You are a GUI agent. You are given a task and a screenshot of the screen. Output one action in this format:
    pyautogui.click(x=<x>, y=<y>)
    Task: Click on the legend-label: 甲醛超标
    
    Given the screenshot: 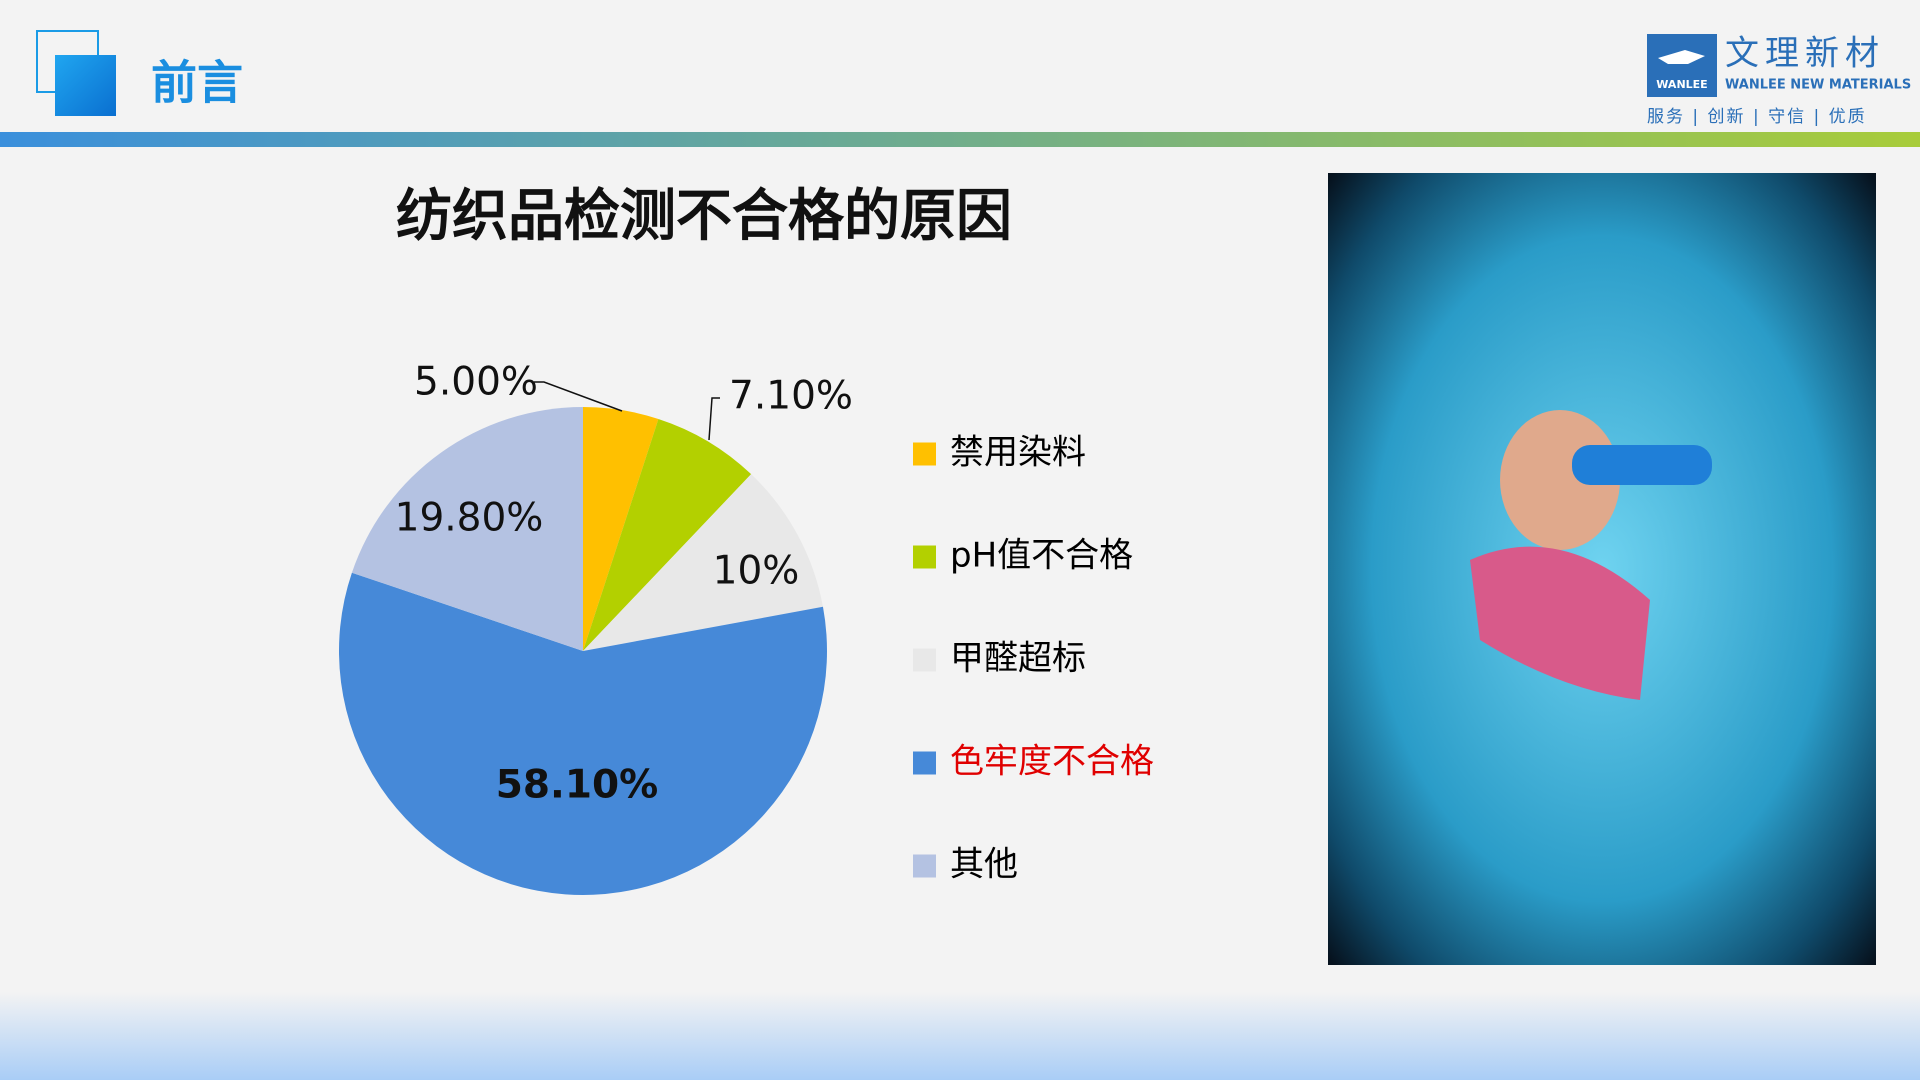 What is the action you would take?
    pyautogui.click(x=1018, y=659)
    